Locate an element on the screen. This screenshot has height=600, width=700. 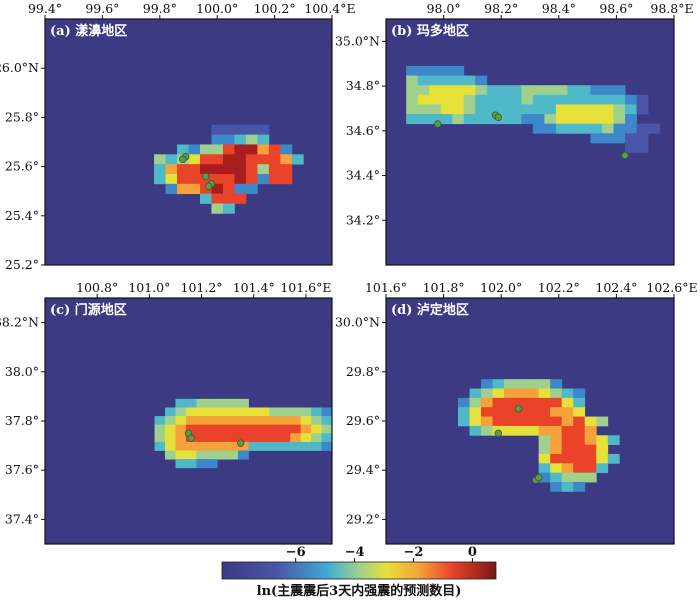
x-tick-label: 98.8°E is located at coordinates (671, 8).